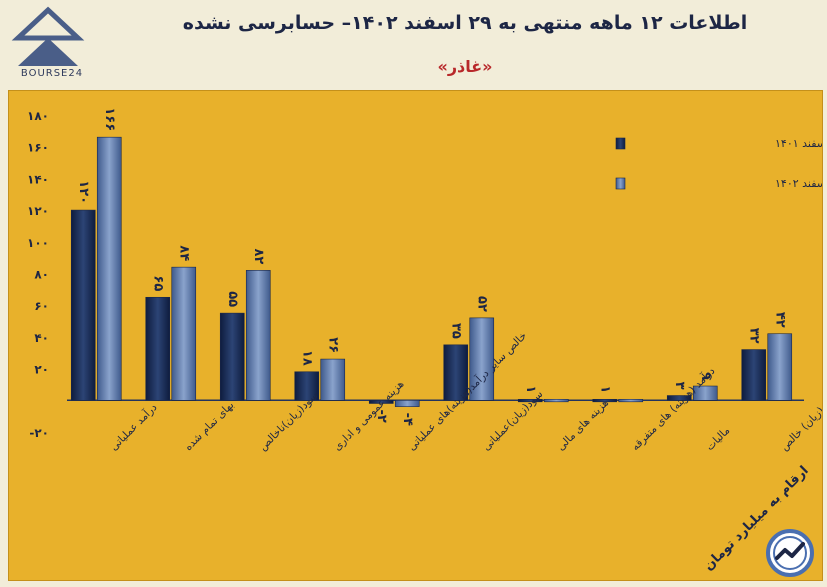 The width and height of the screenshot is (827, 587). I want to click on data-label: ۶۵, so click(157, 283).